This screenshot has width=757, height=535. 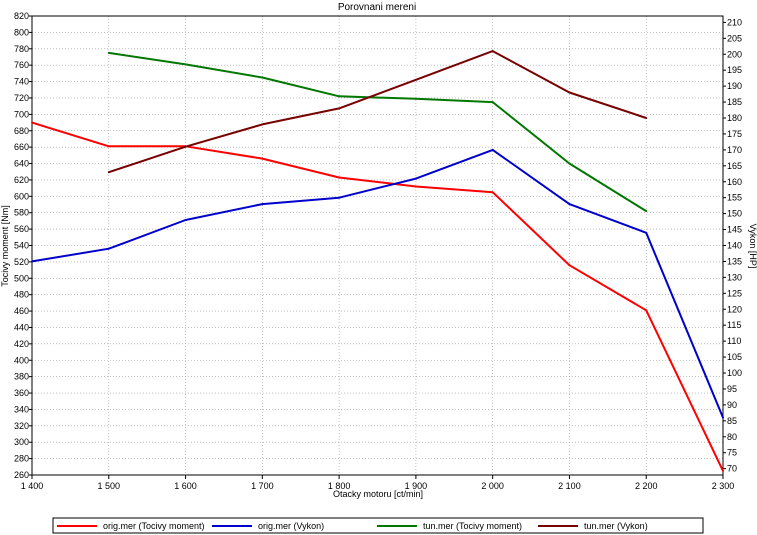 I want to click on left-y-tick-label: 500, so click(x=21, y=278).